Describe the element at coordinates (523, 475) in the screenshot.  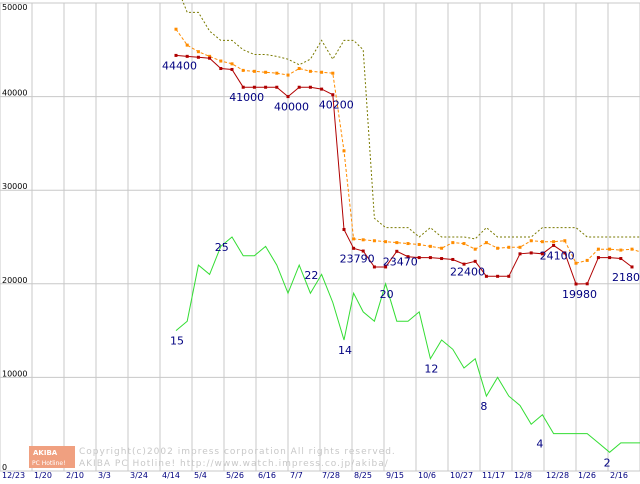
I see `x-tick-label: 12/8` at that location.